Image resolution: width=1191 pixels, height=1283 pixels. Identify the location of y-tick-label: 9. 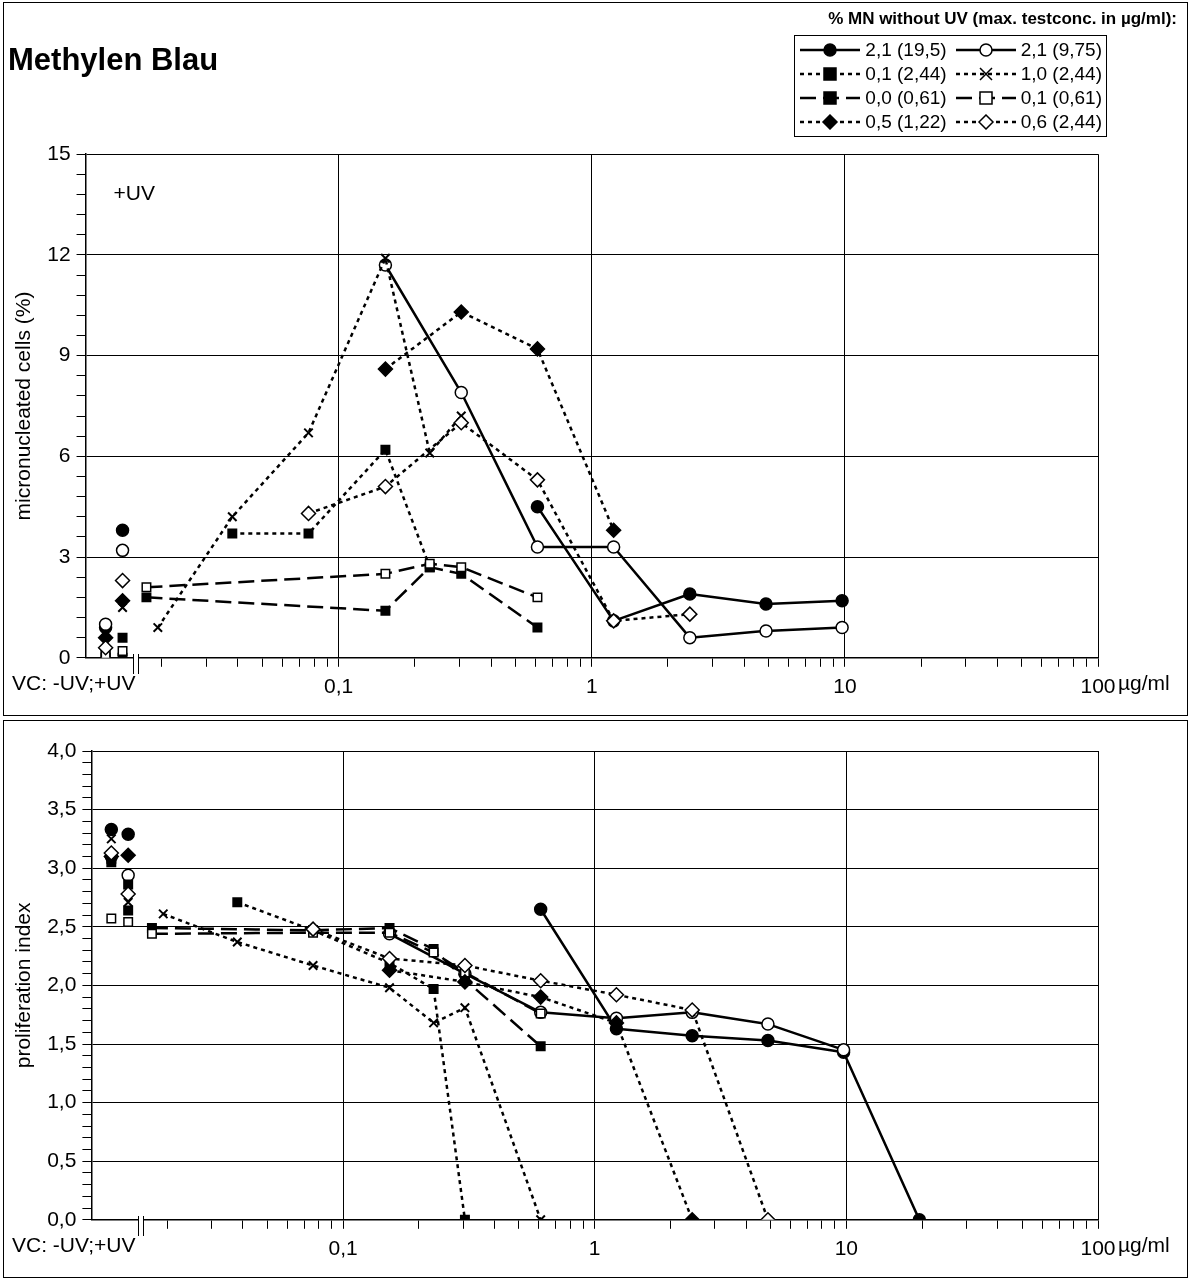
(64, 354).